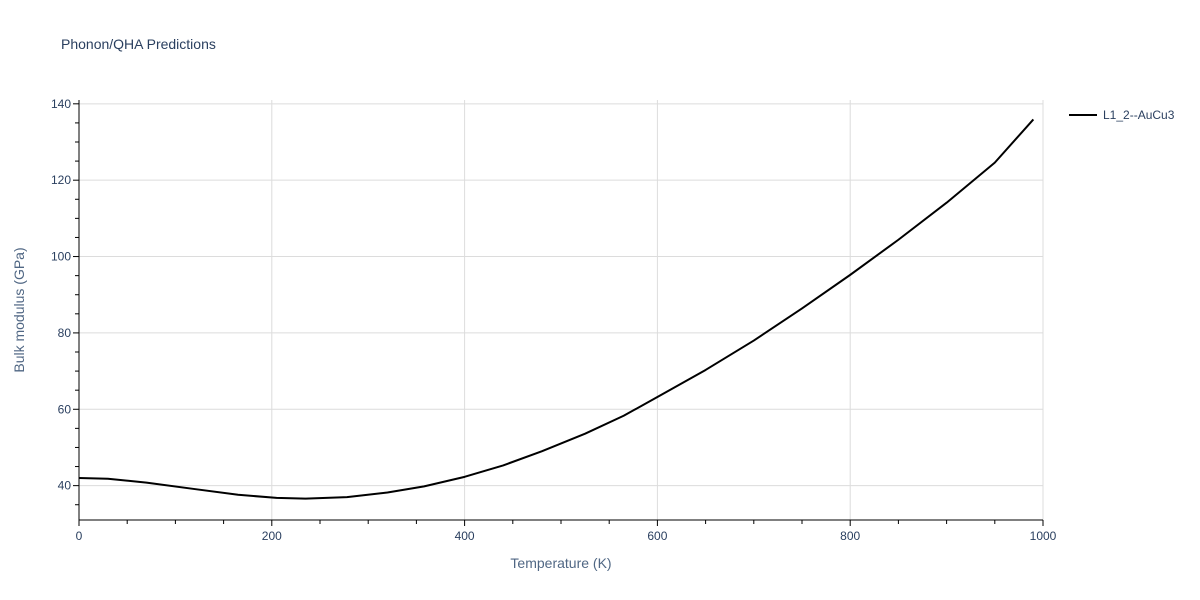  What do you see at coordinates (1043, 536) in the screenshot?
I see `x-tick-label: 1000` at bounding box center [1043, 536].